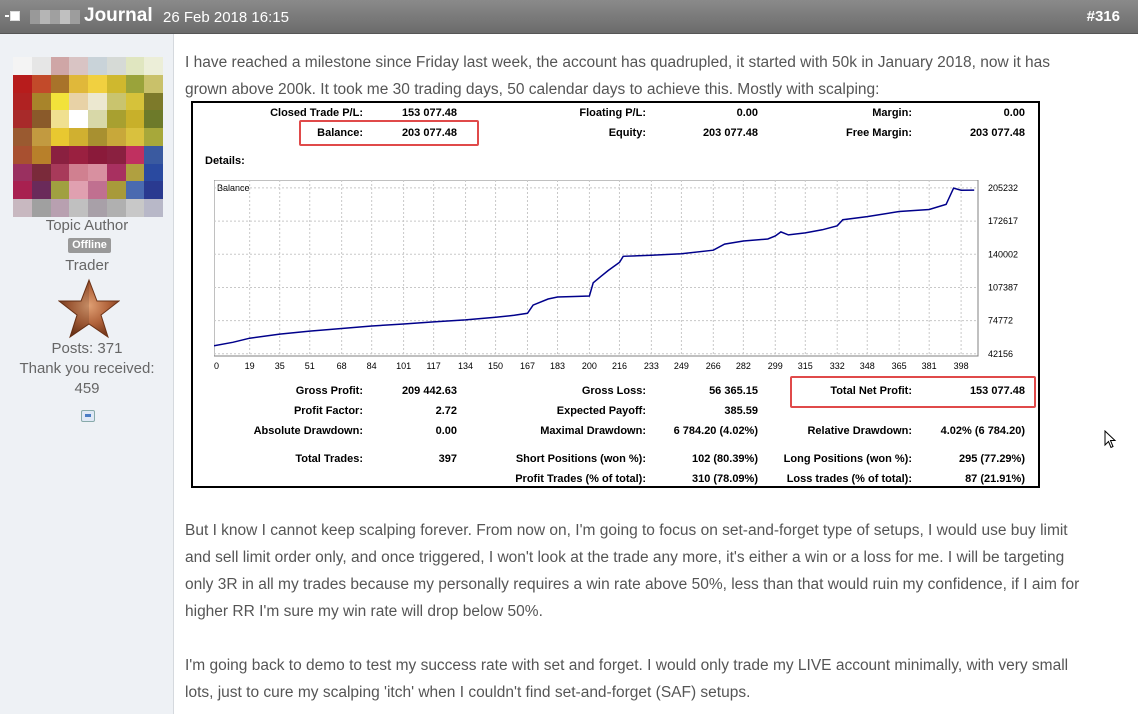 This screenshot has height=714, width=1138. I want to click on x-tick-label: 315, so click(805, 366).